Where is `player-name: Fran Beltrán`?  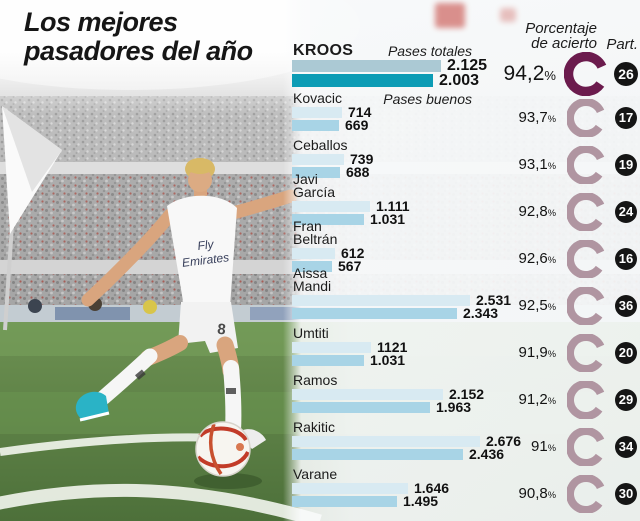 player-name: Fran Beltrán is located at coordinates (315, 232).